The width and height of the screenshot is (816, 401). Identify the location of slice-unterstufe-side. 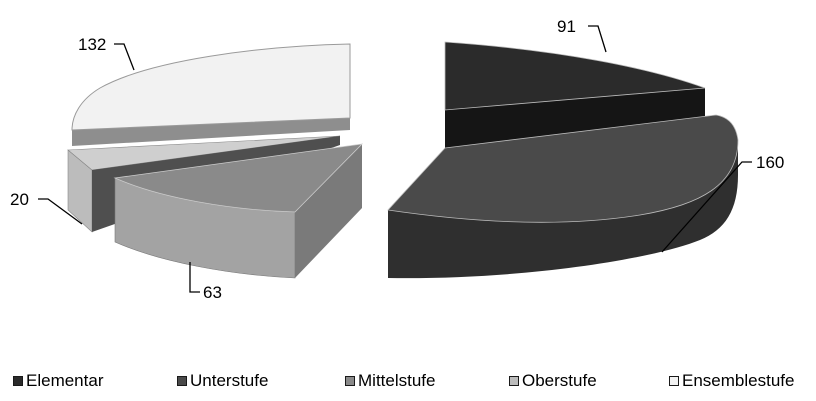
(563, 209).